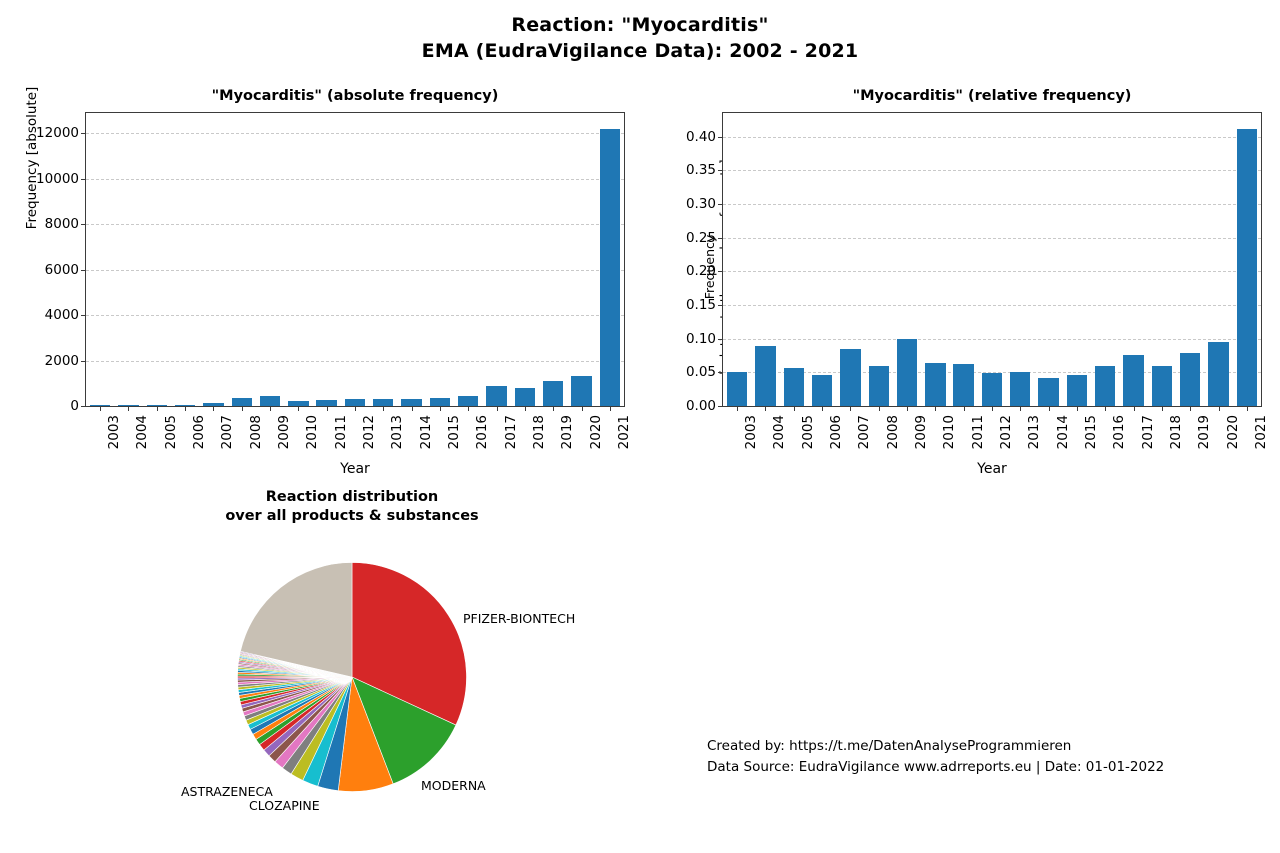  I want to click on relative-y-tick-label: 0.40, so click(700, 136).